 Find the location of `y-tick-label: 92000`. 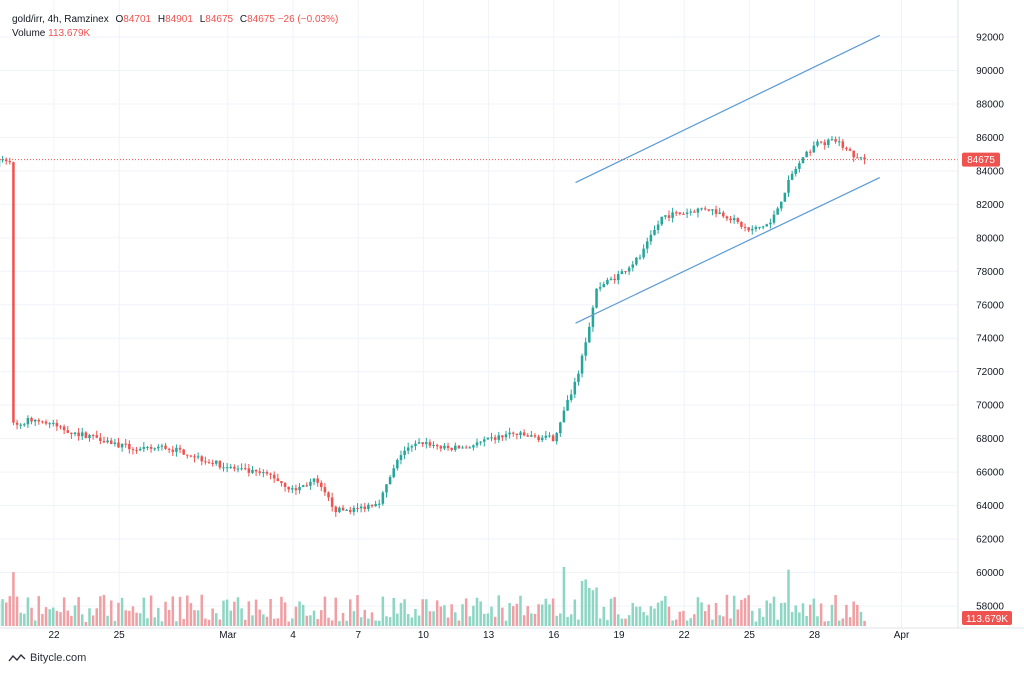

y-tick-label: 92000 is located at coordinates (990, 38).